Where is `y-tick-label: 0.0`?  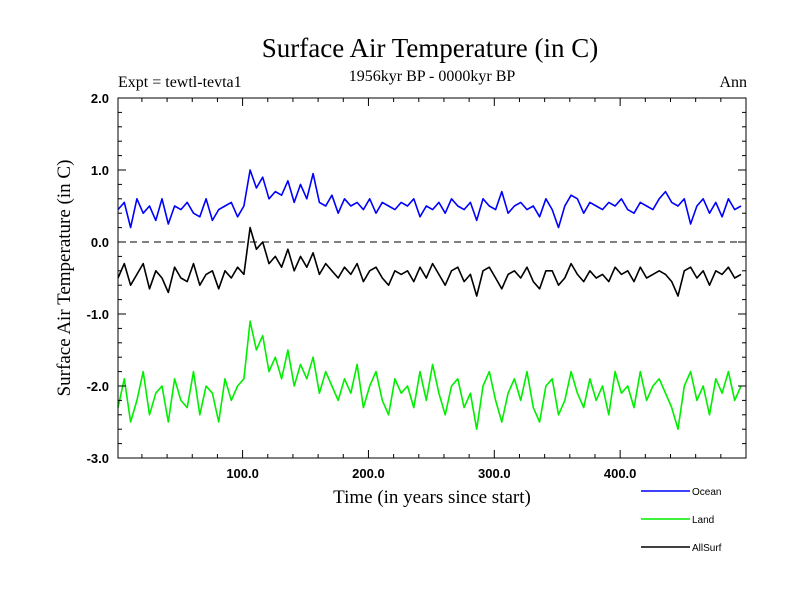
y-tick-label: 0.0 is located at coordinates (100, 242).